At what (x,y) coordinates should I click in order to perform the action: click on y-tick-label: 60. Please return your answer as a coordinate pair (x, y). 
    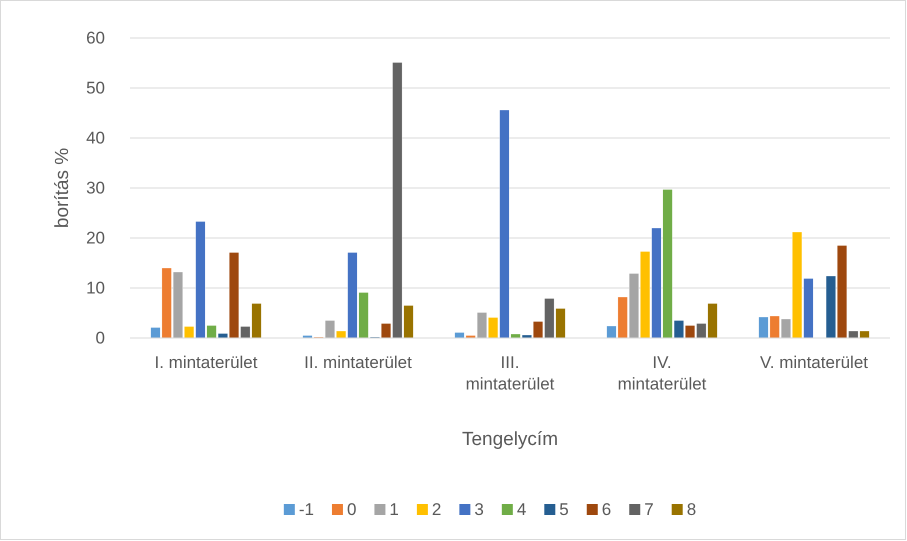
    Looking at the image, I should click on (95, 38).